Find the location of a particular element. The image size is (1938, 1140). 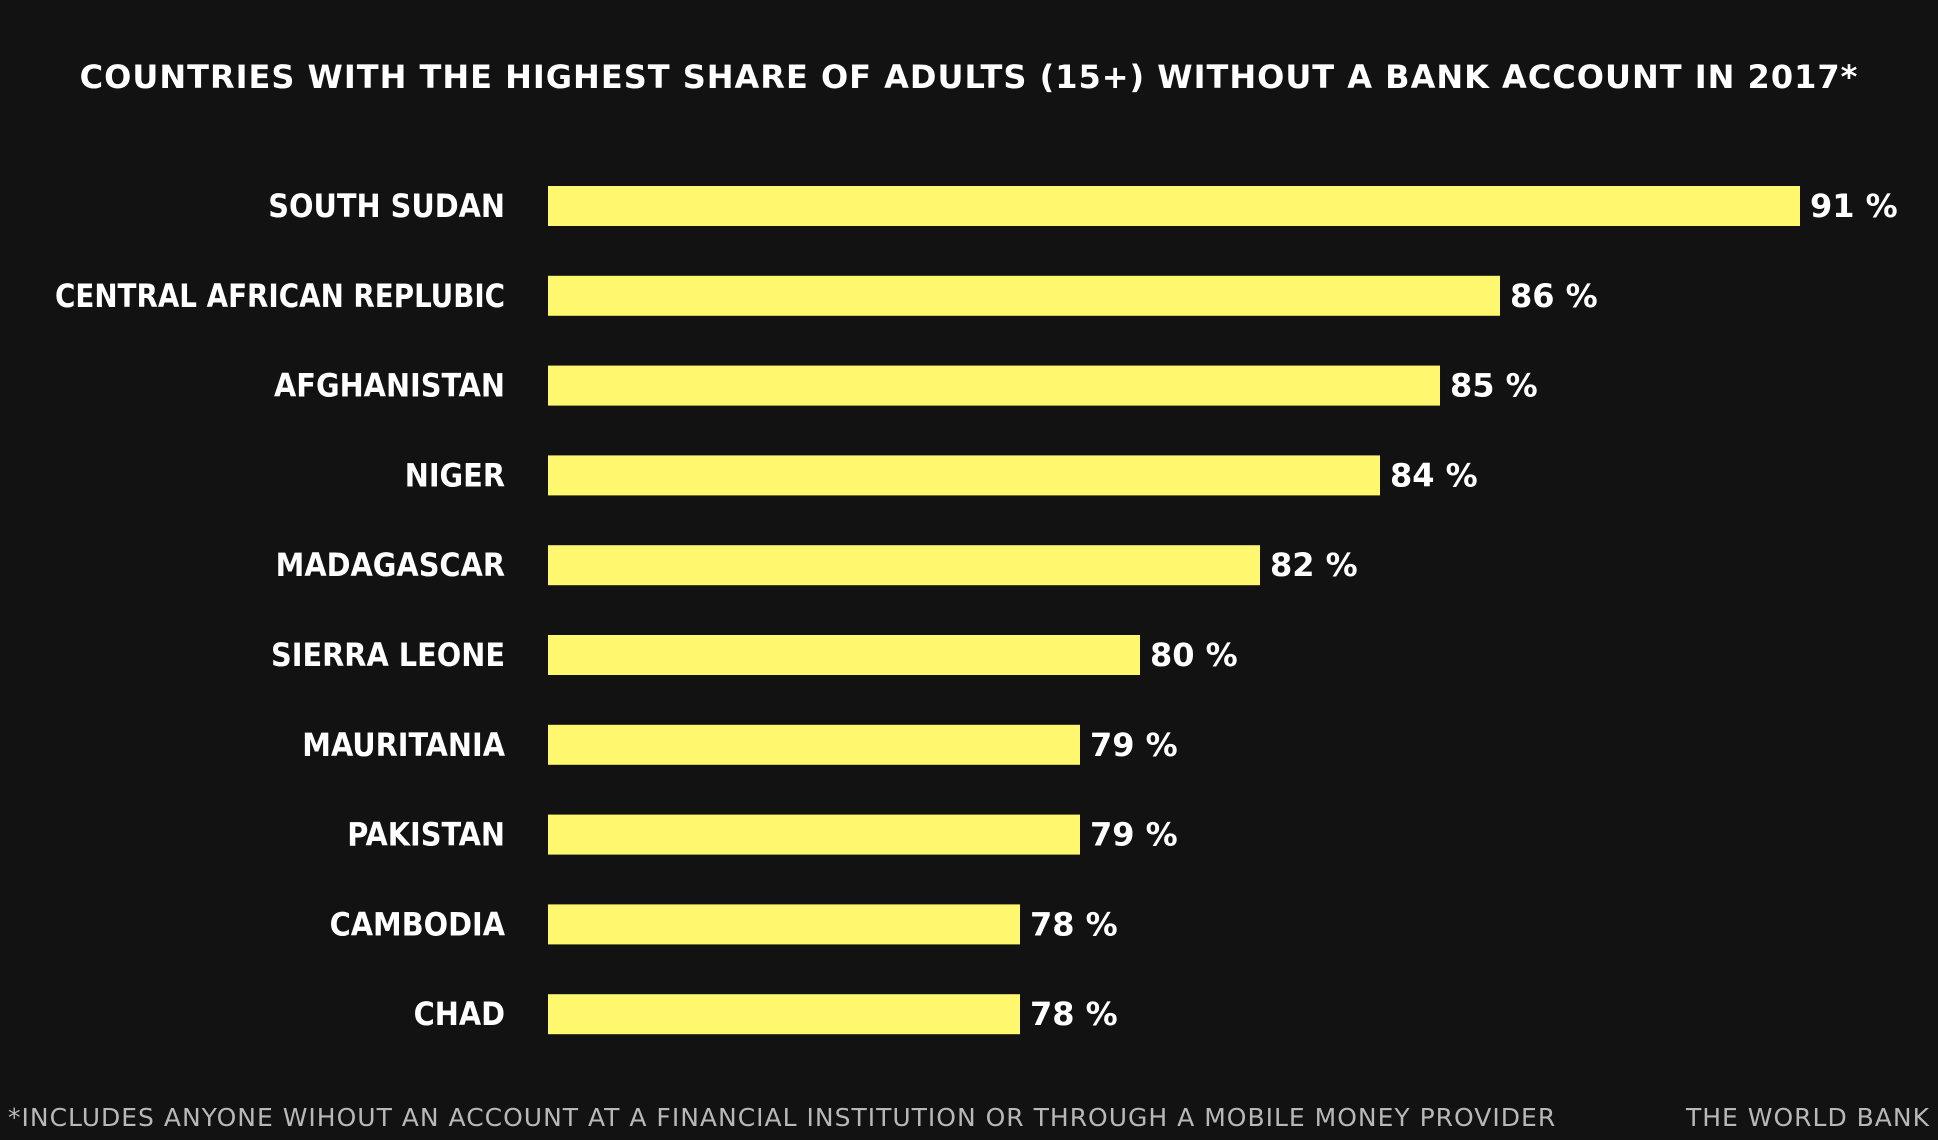

category-label: CHAD is located at coordinates (459, 1014).